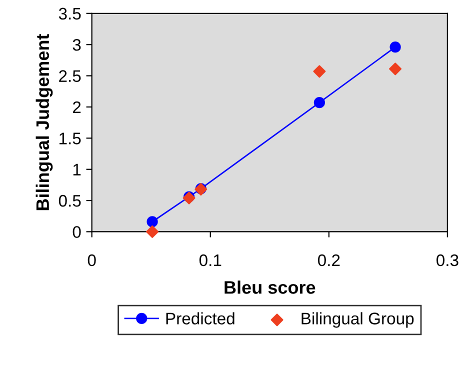  What do you see at coordinates (210, 260) in the screenshot?
I see `x-tick-label: 0.1` at bounding box center [210, 260].